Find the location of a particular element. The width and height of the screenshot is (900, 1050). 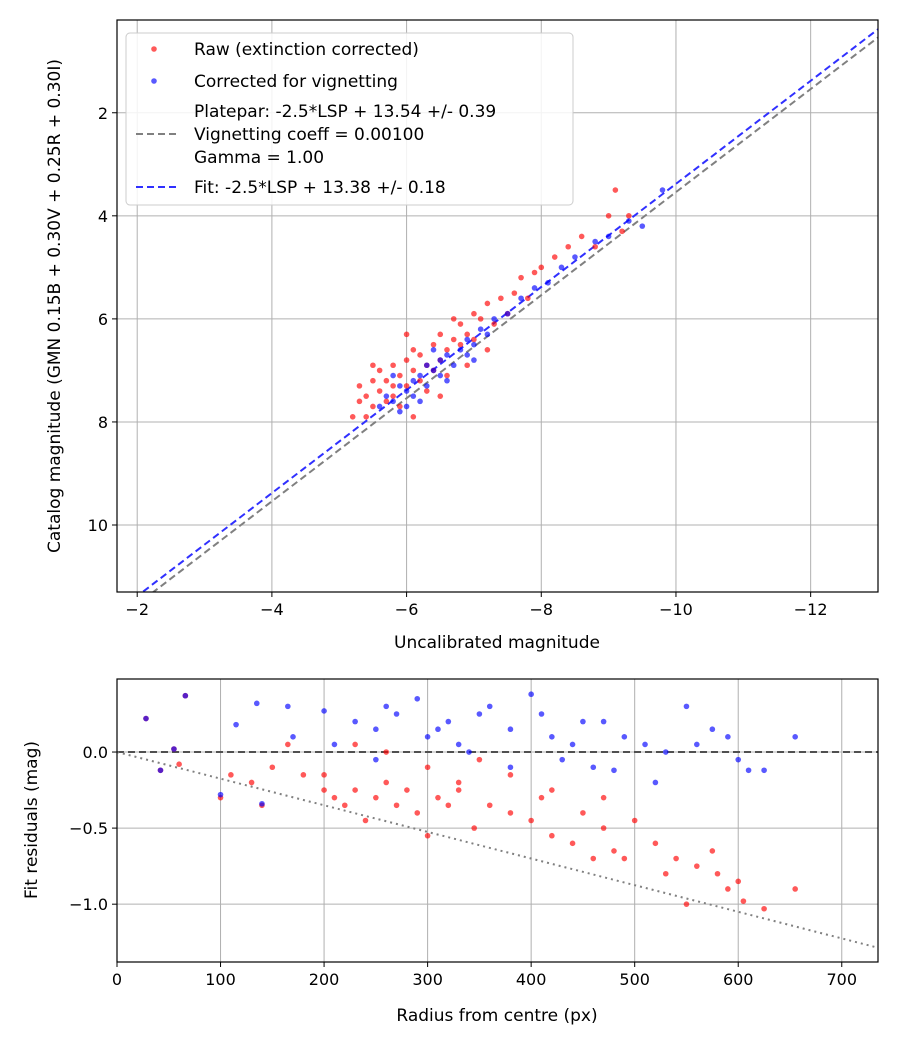

bottom-y-tick-label: −1.0 is located at coordinates (88, 904).